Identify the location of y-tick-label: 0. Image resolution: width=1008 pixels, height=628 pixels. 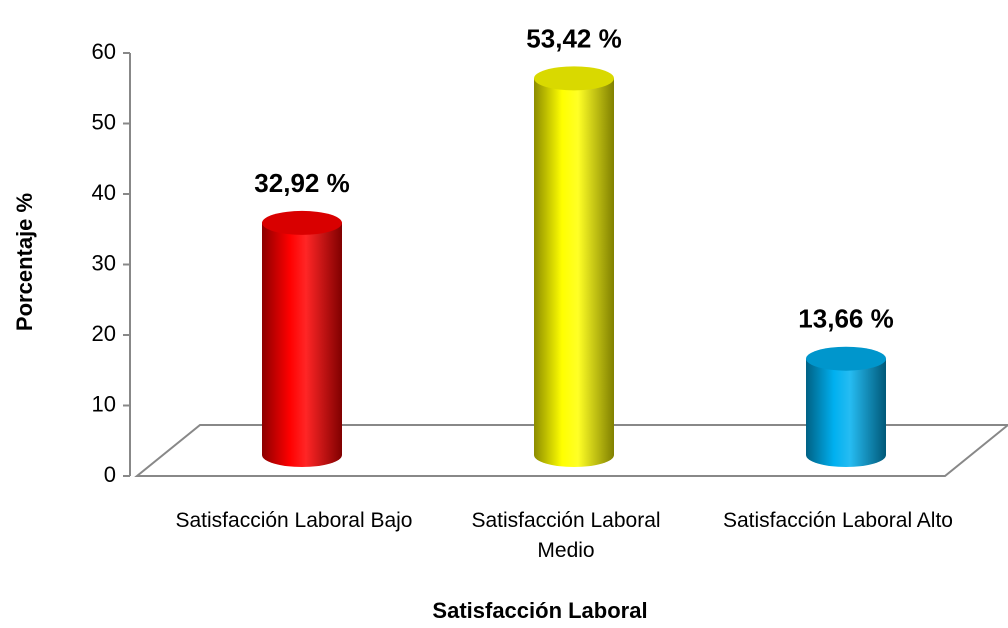
(110, 474).